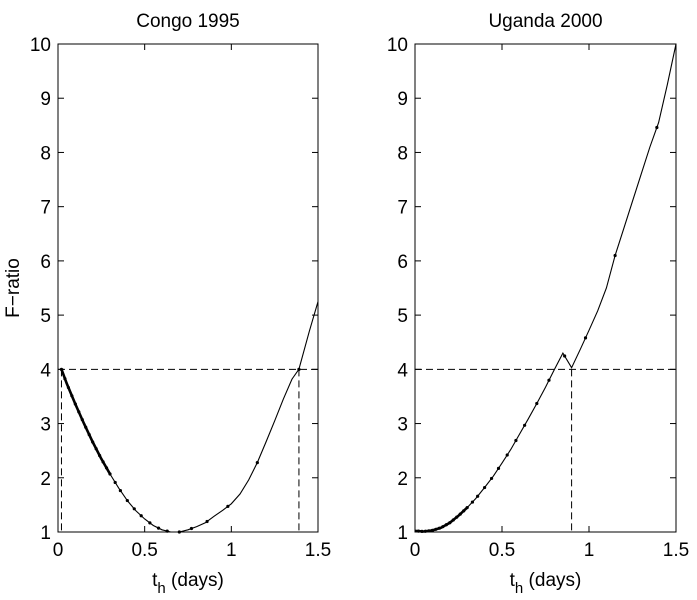  I want to click on x-tick-label: 1, so click(231, 550).